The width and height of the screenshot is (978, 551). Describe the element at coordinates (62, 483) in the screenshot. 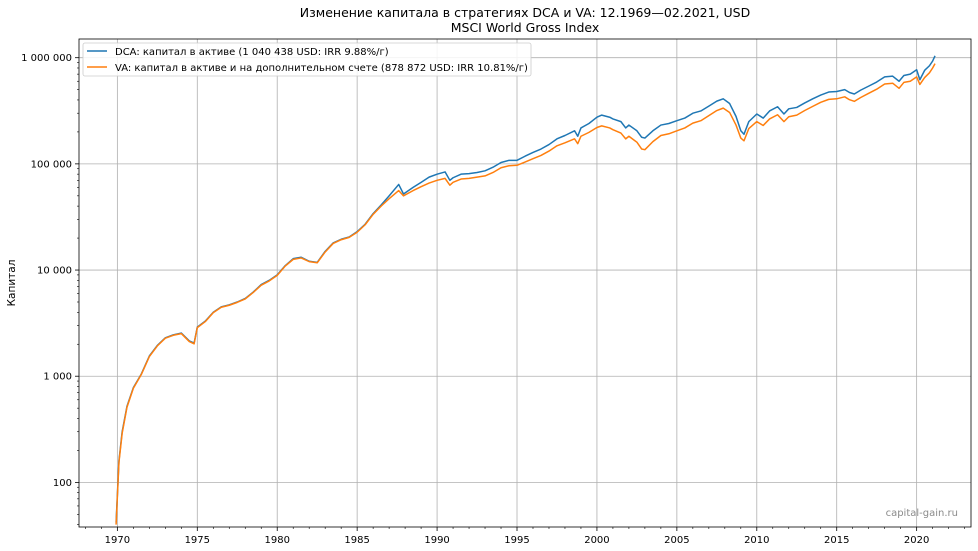

I see `y-tick-label: 100` at that location.